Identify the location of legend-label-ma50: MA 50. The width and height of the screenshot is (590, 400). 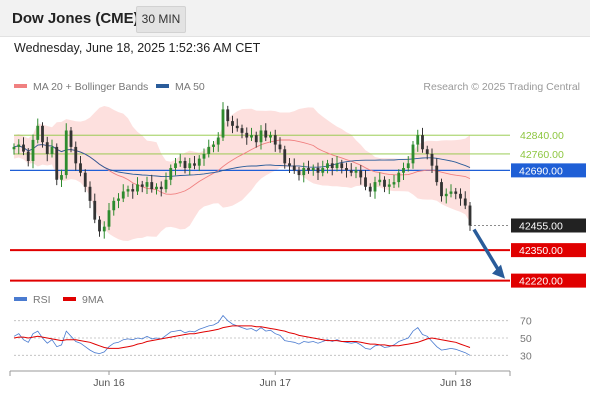
(190, 87).